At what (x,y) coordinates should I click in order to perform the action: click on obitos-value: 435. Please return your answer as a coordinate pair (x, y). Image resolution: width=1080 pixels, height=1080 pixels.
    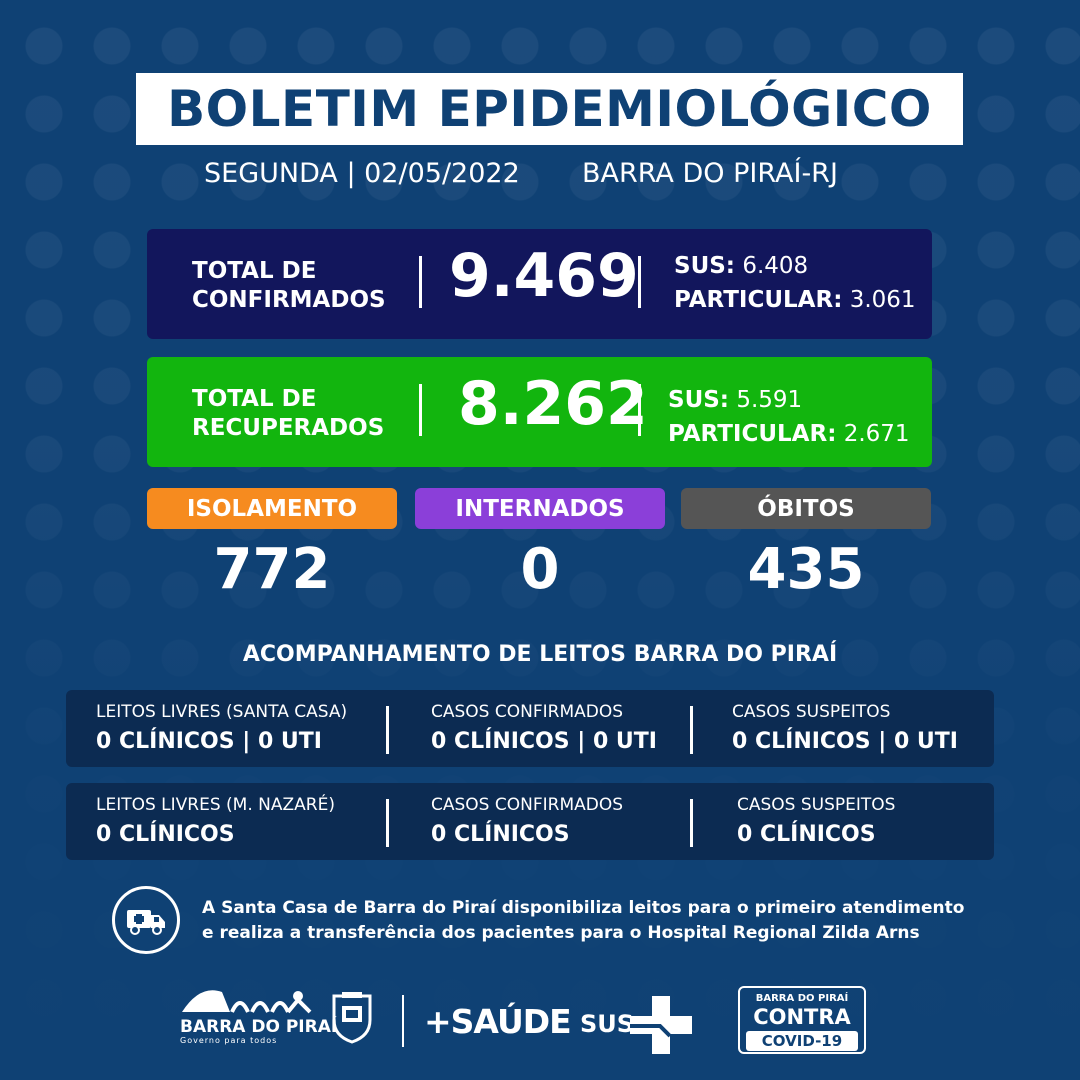
    Looking at the image, I should click on (806, 569).